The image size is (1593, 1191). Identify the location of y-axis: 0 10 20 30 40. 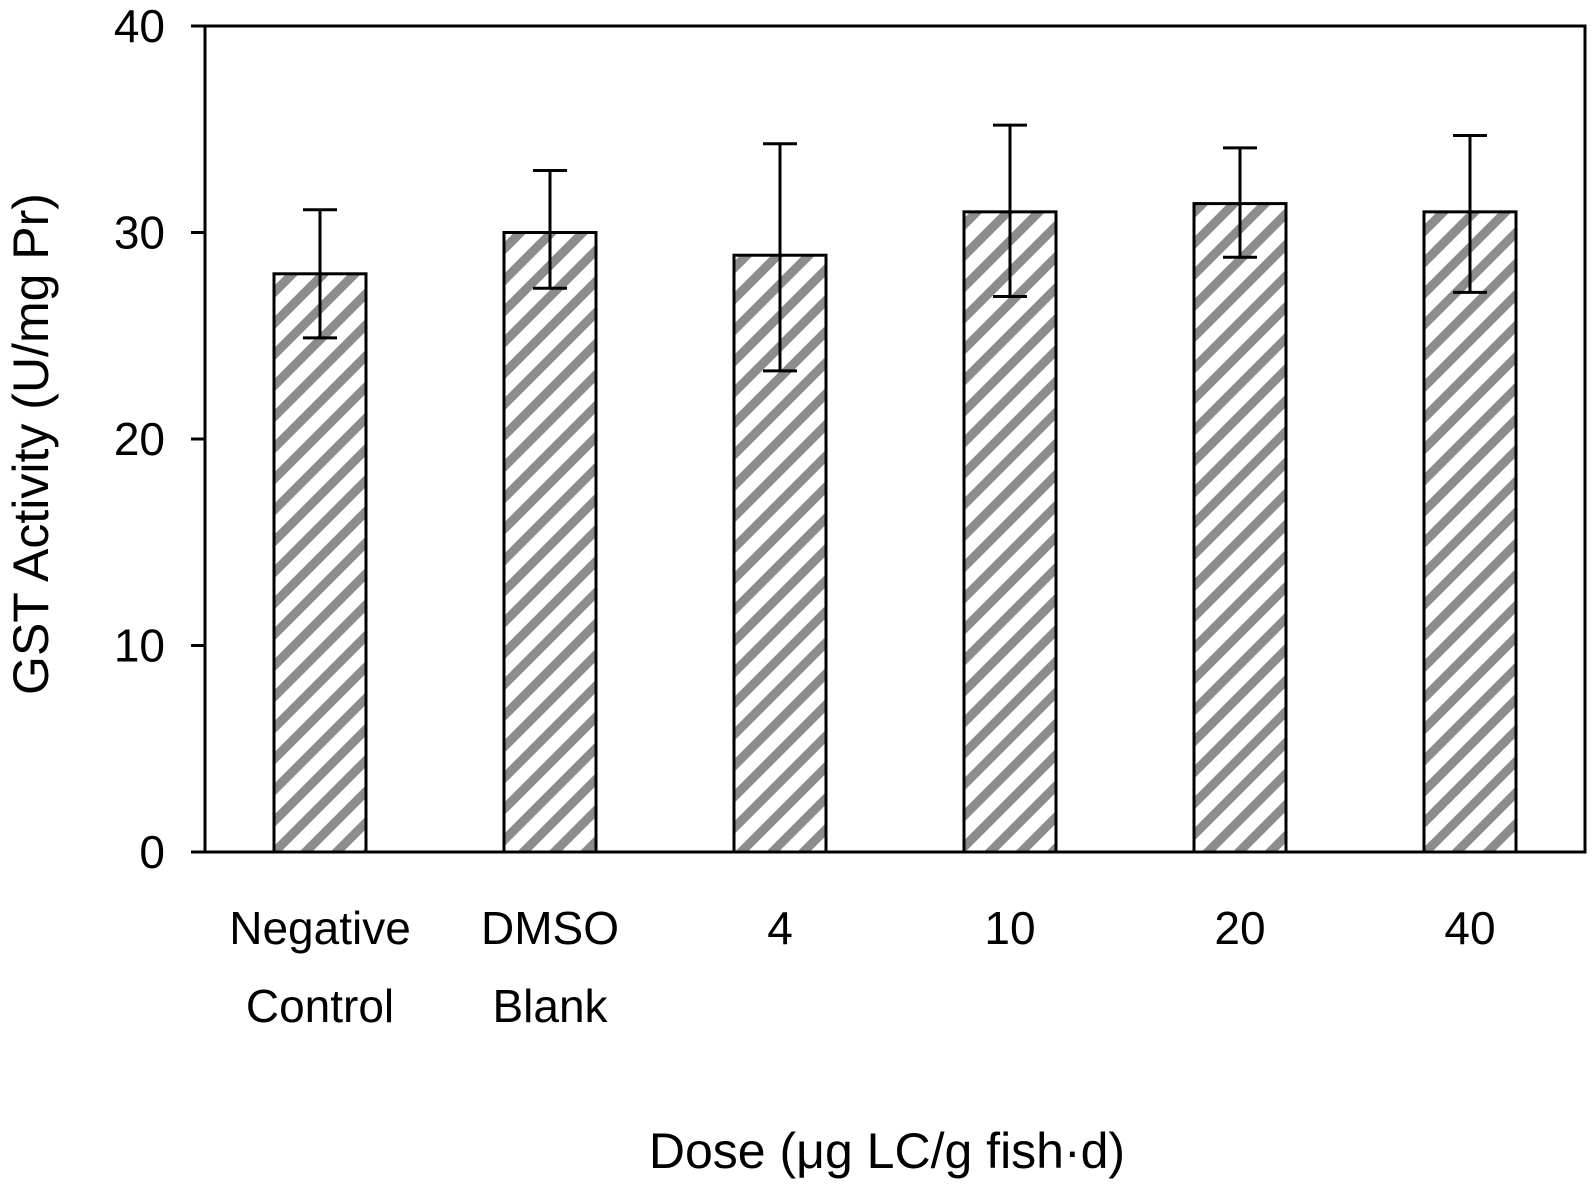
(159, 439).